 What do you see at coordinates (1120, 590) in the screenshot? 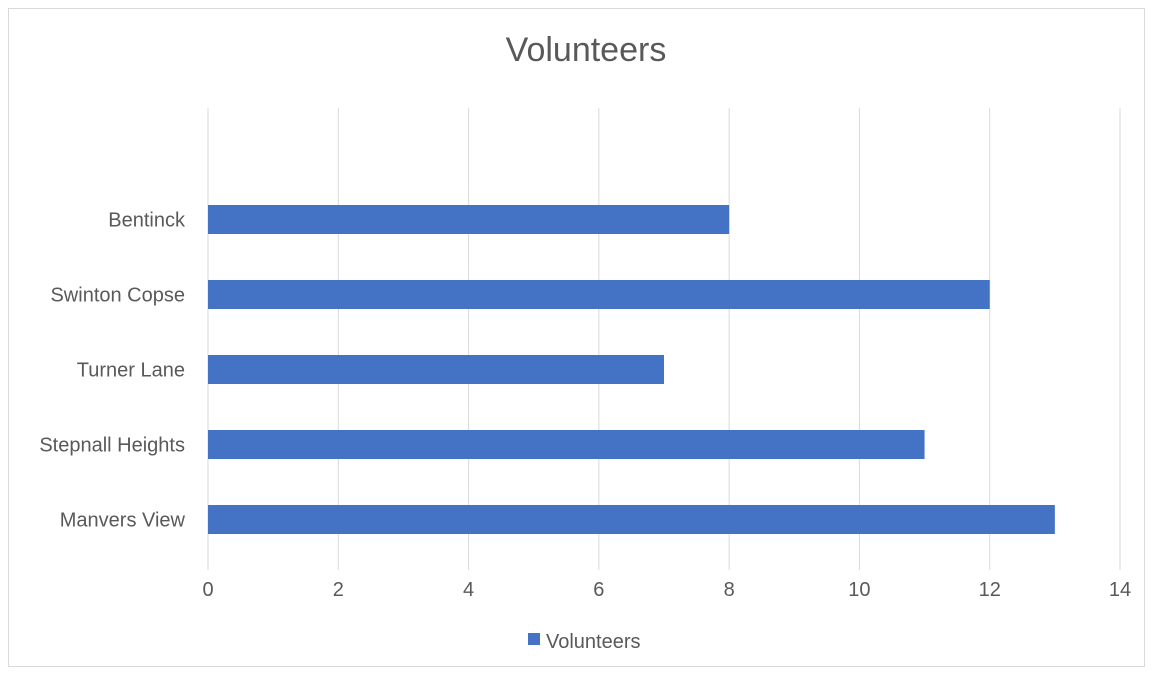
I see `x-tick-label: 14` at bounding box center [1120, 590].